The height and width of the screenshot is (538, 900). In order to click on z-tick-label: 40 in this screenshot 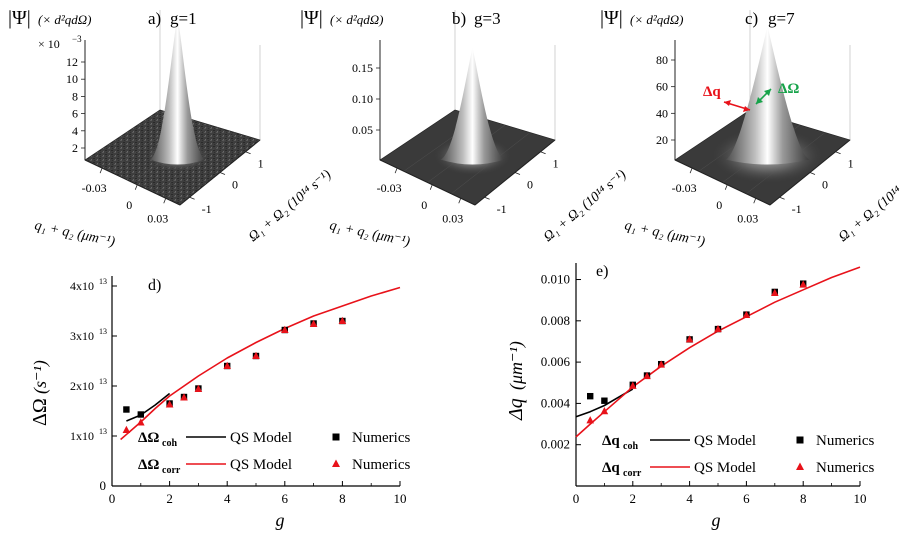, I will do `click(662, 113)`.